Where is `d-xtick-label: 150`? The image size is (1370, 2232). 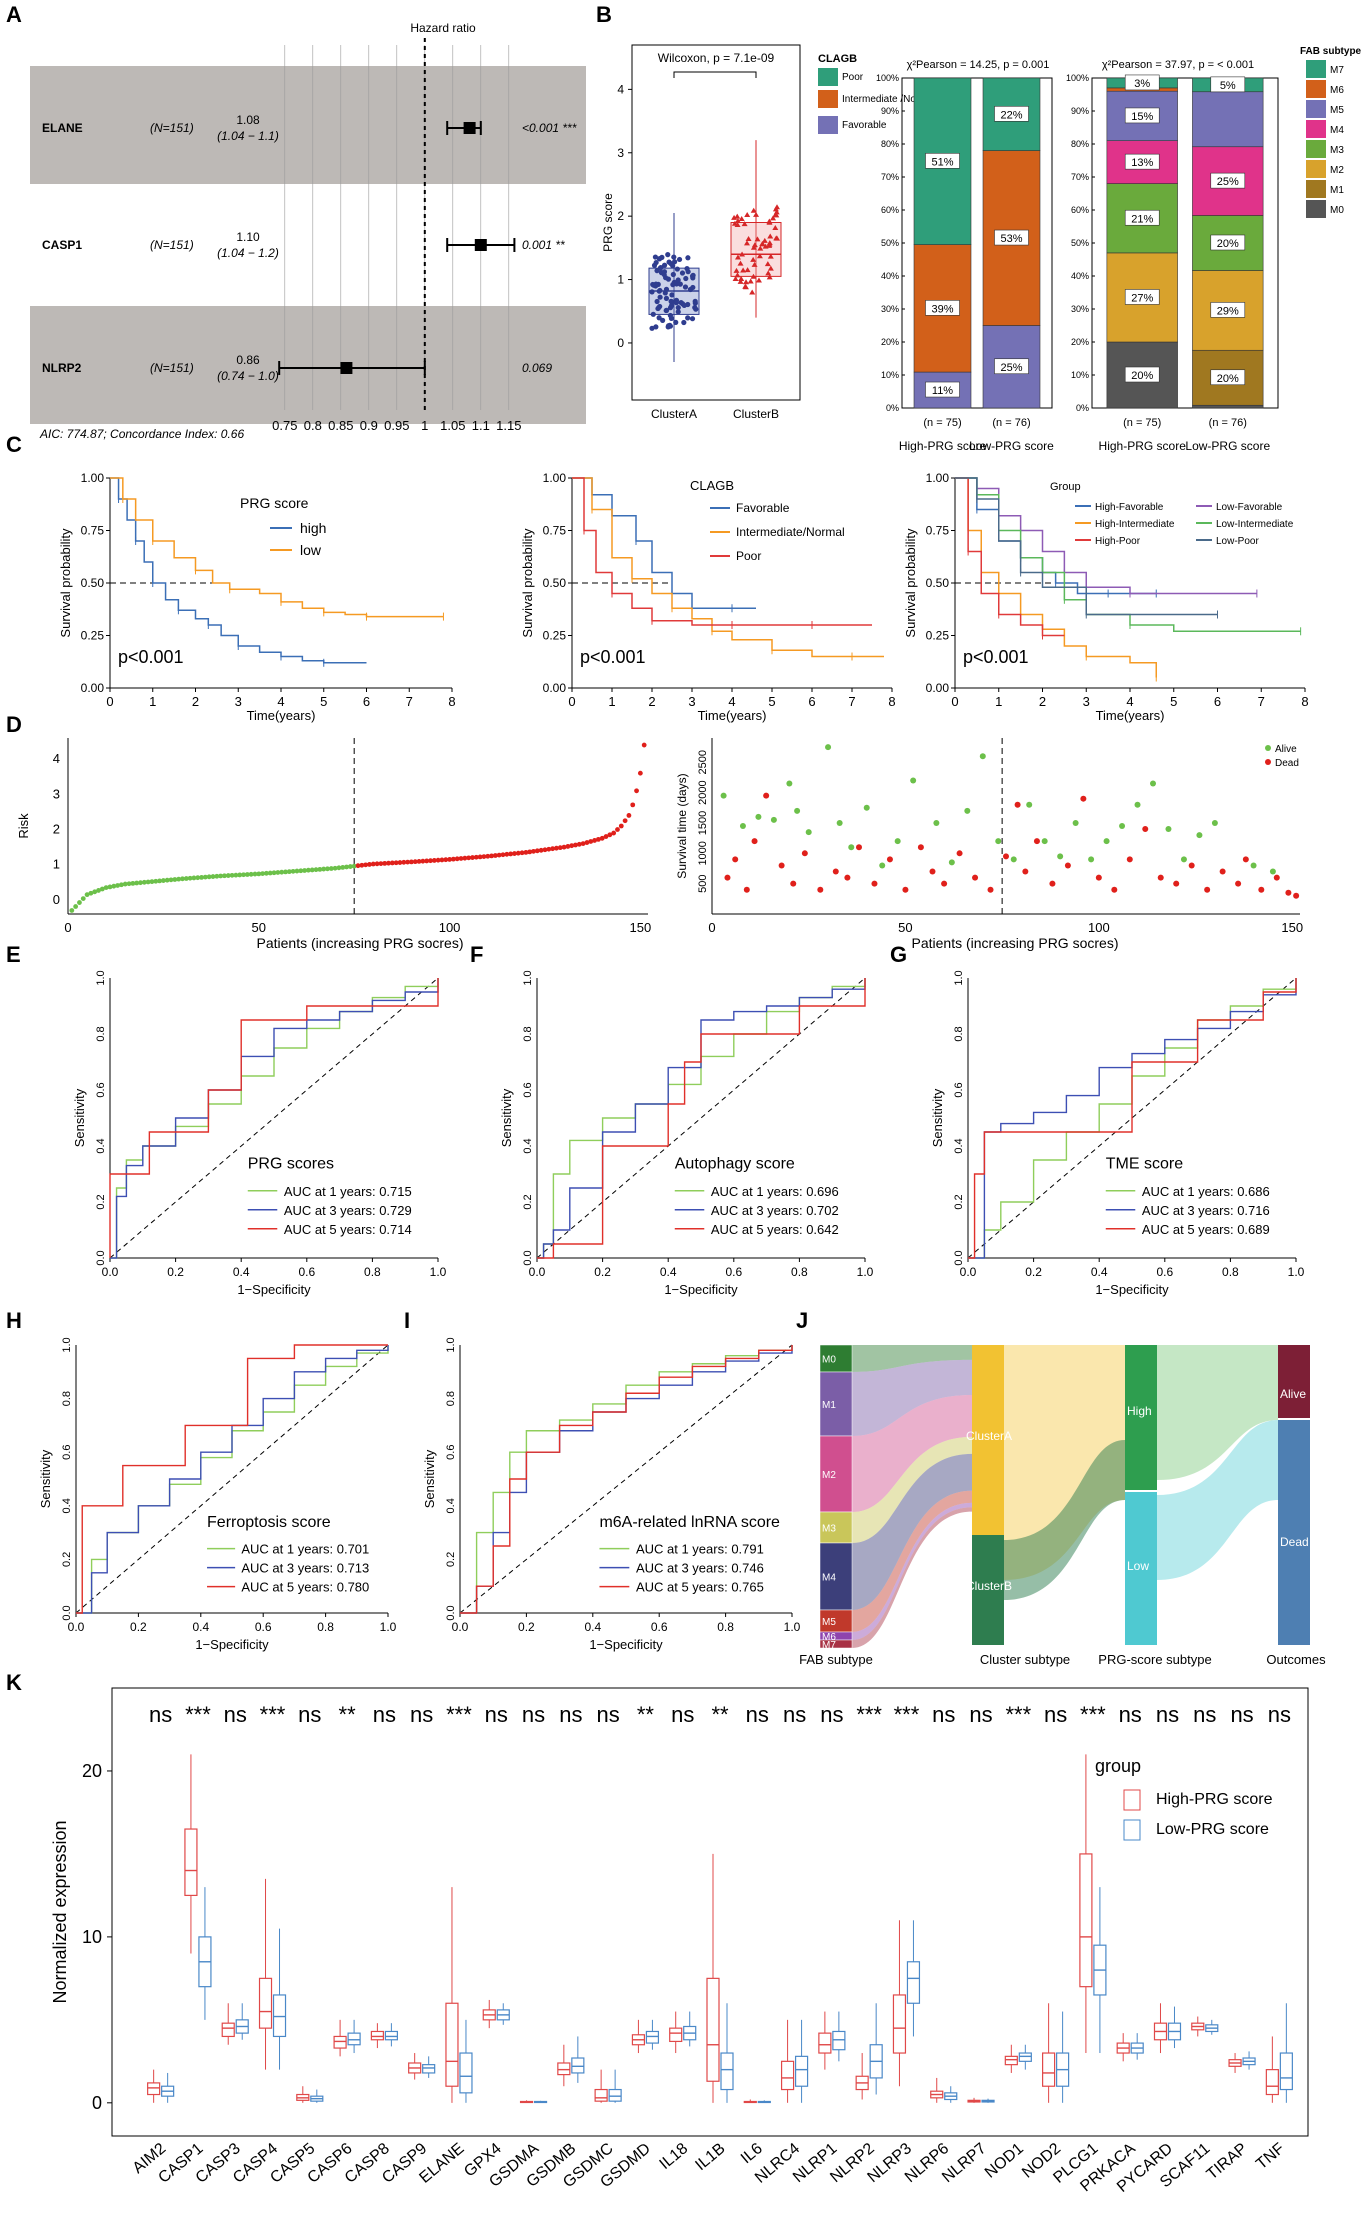
d-xtick-label: 150 is located at coordinates (1292, 927).